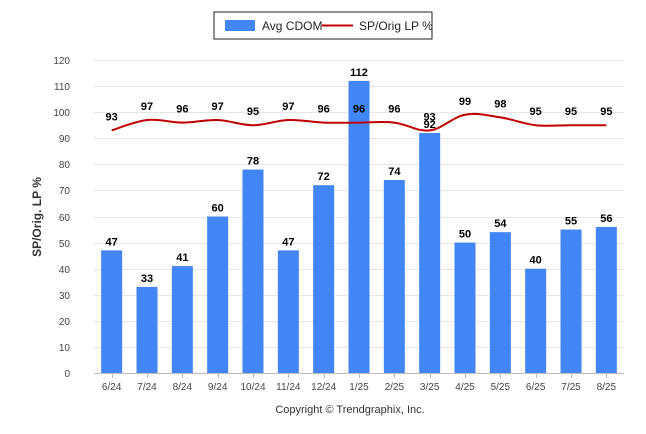 The width and height of the screenshot is (646, 434). What do you see at coordinates (430, 387) in the screenshot?
I see `x-tick-label: 3/25` at bounding box center [430, 387].